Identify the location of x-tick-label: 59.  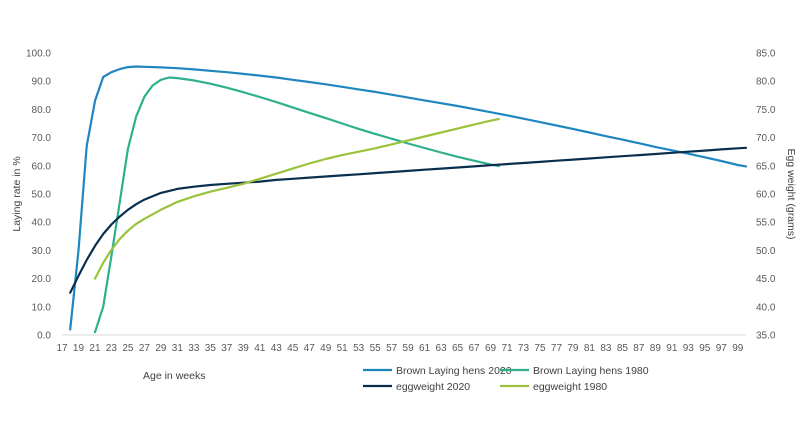
(409, 348).